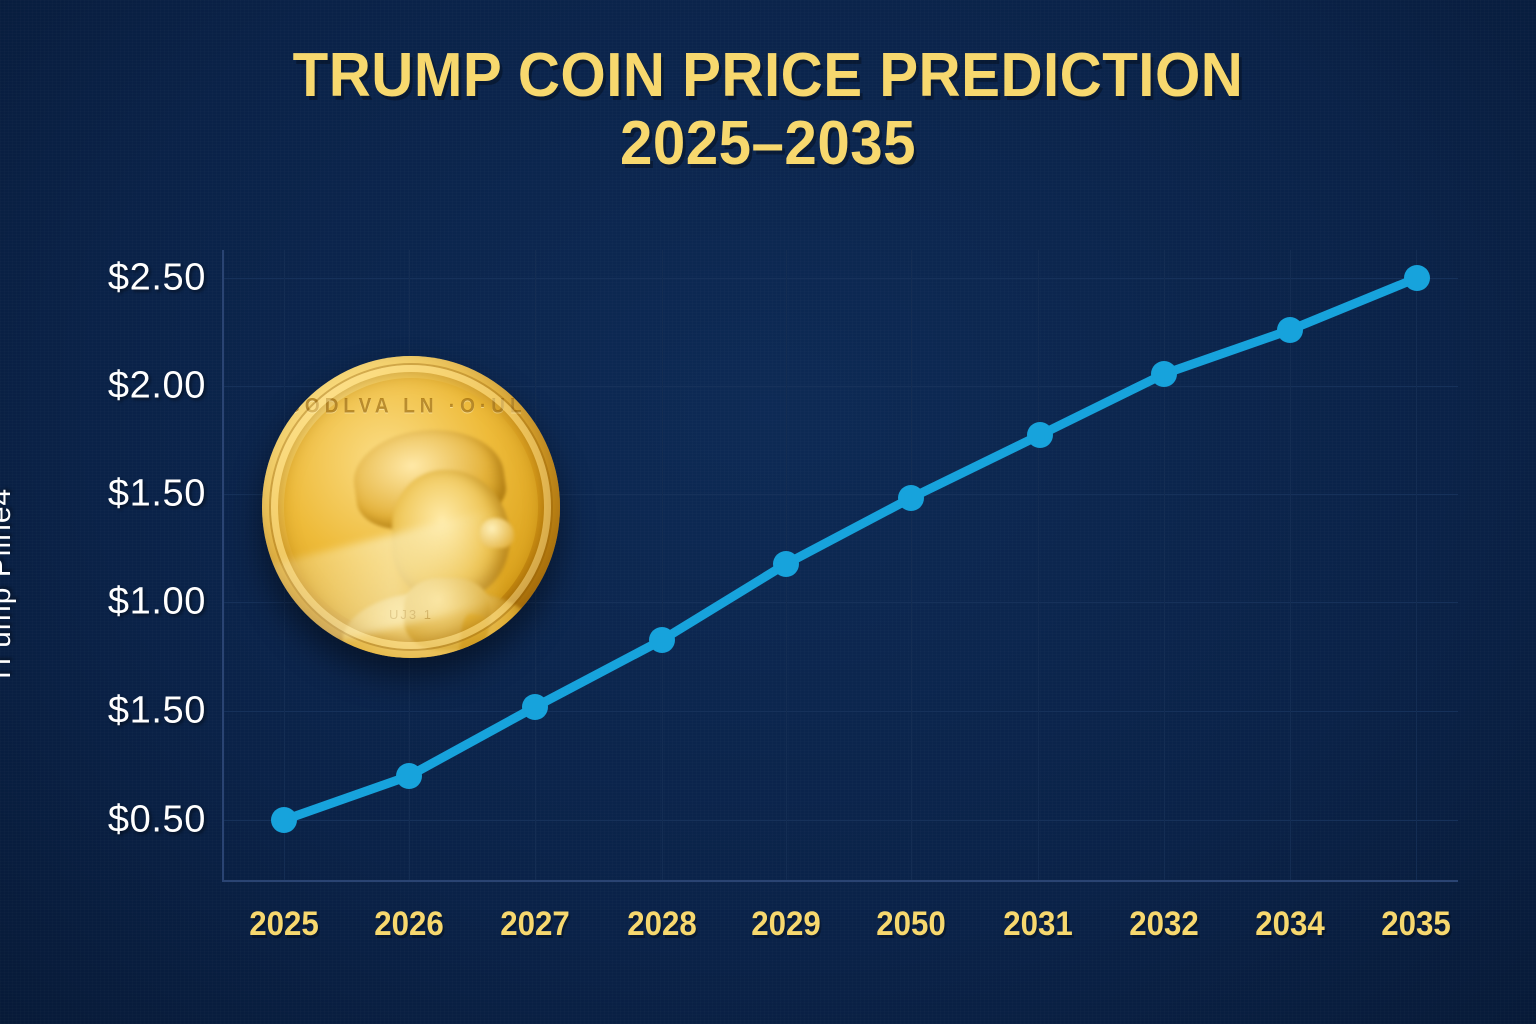  What do you see at coordinates (223, 566) in the screenshot?
I see `y-axis-line` at bounding box center [223, 566].